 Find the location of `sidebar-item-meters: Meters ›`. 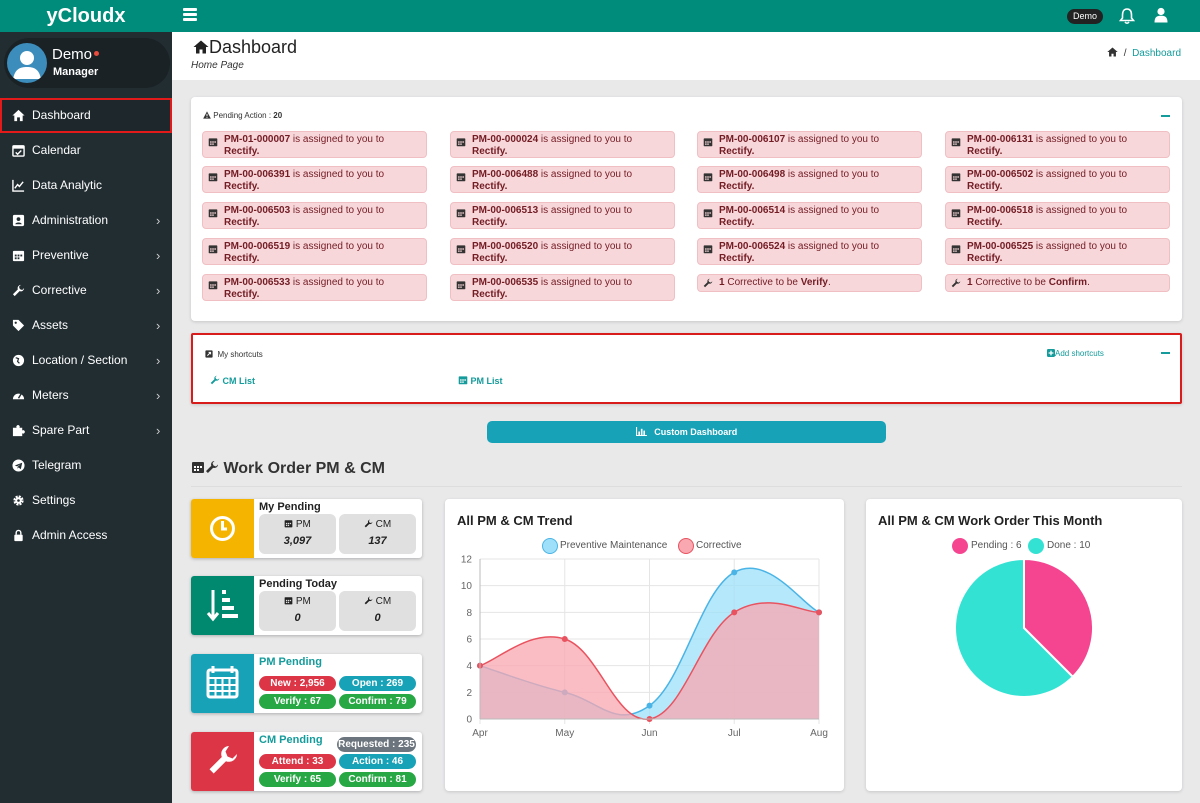

sidebar-item-meters: Meters › is located at coordinates (86, 395).